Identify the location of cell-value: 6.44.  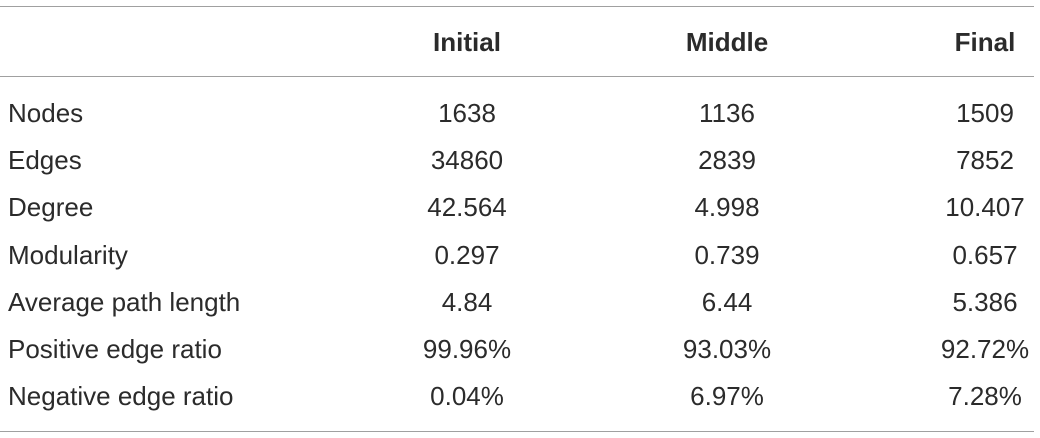
(727, 301).